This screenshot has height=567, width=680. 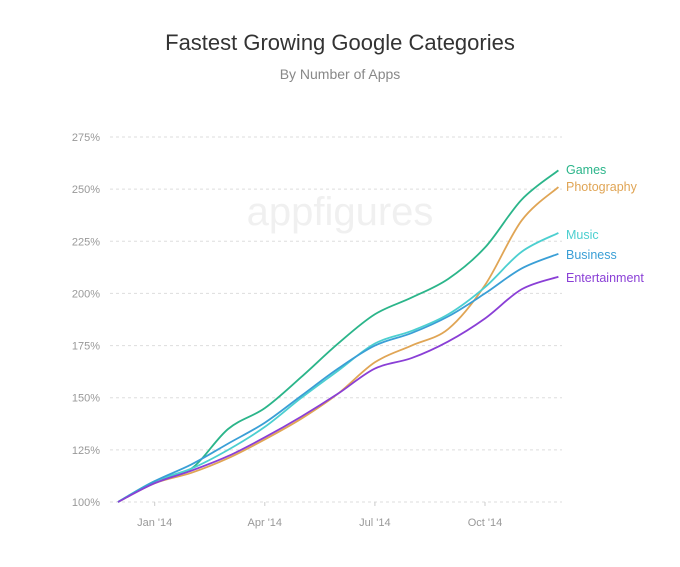 What do you see at coordinates (605, 278) in the screenshot?
I see `series-label-entertainment: Entertainment` at bounding box center [605, 278].